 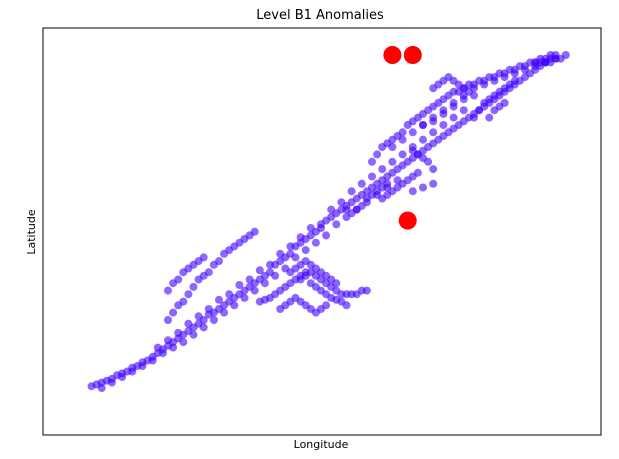 What do you see at coordinates (321, 444) in the screenshot?
I see `x-axis-label: Longitude` at bounding box center [321, 444].